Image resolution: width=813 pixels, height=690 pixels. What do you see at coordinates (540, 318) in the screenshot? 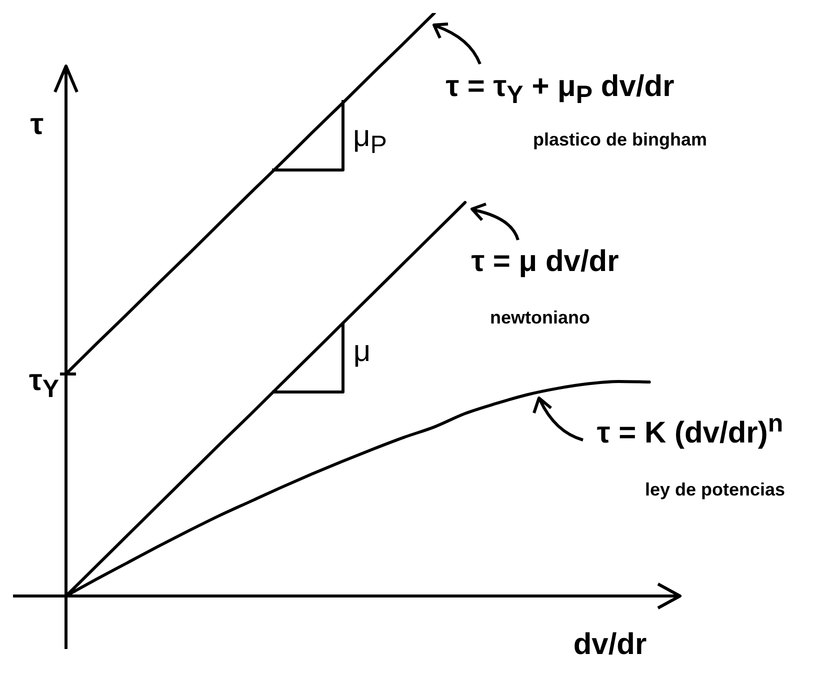
I see `annotation: newtoniano` at bounding box center [540, 318].